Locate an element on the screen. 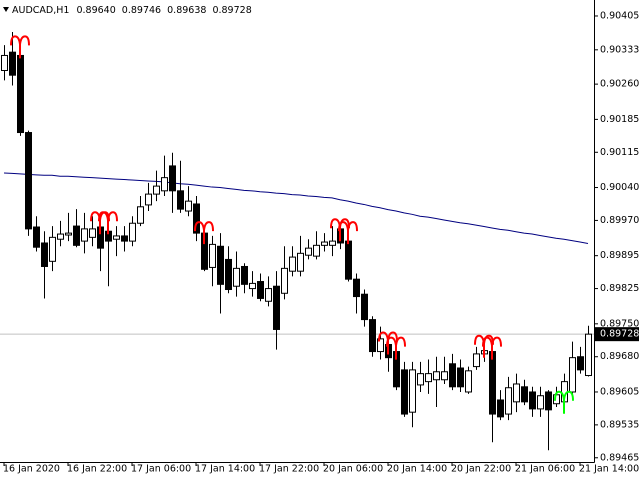 This screenshot has width=640, height=480. ohlc-open: 0.89640 is located at coordinates (95, 10).